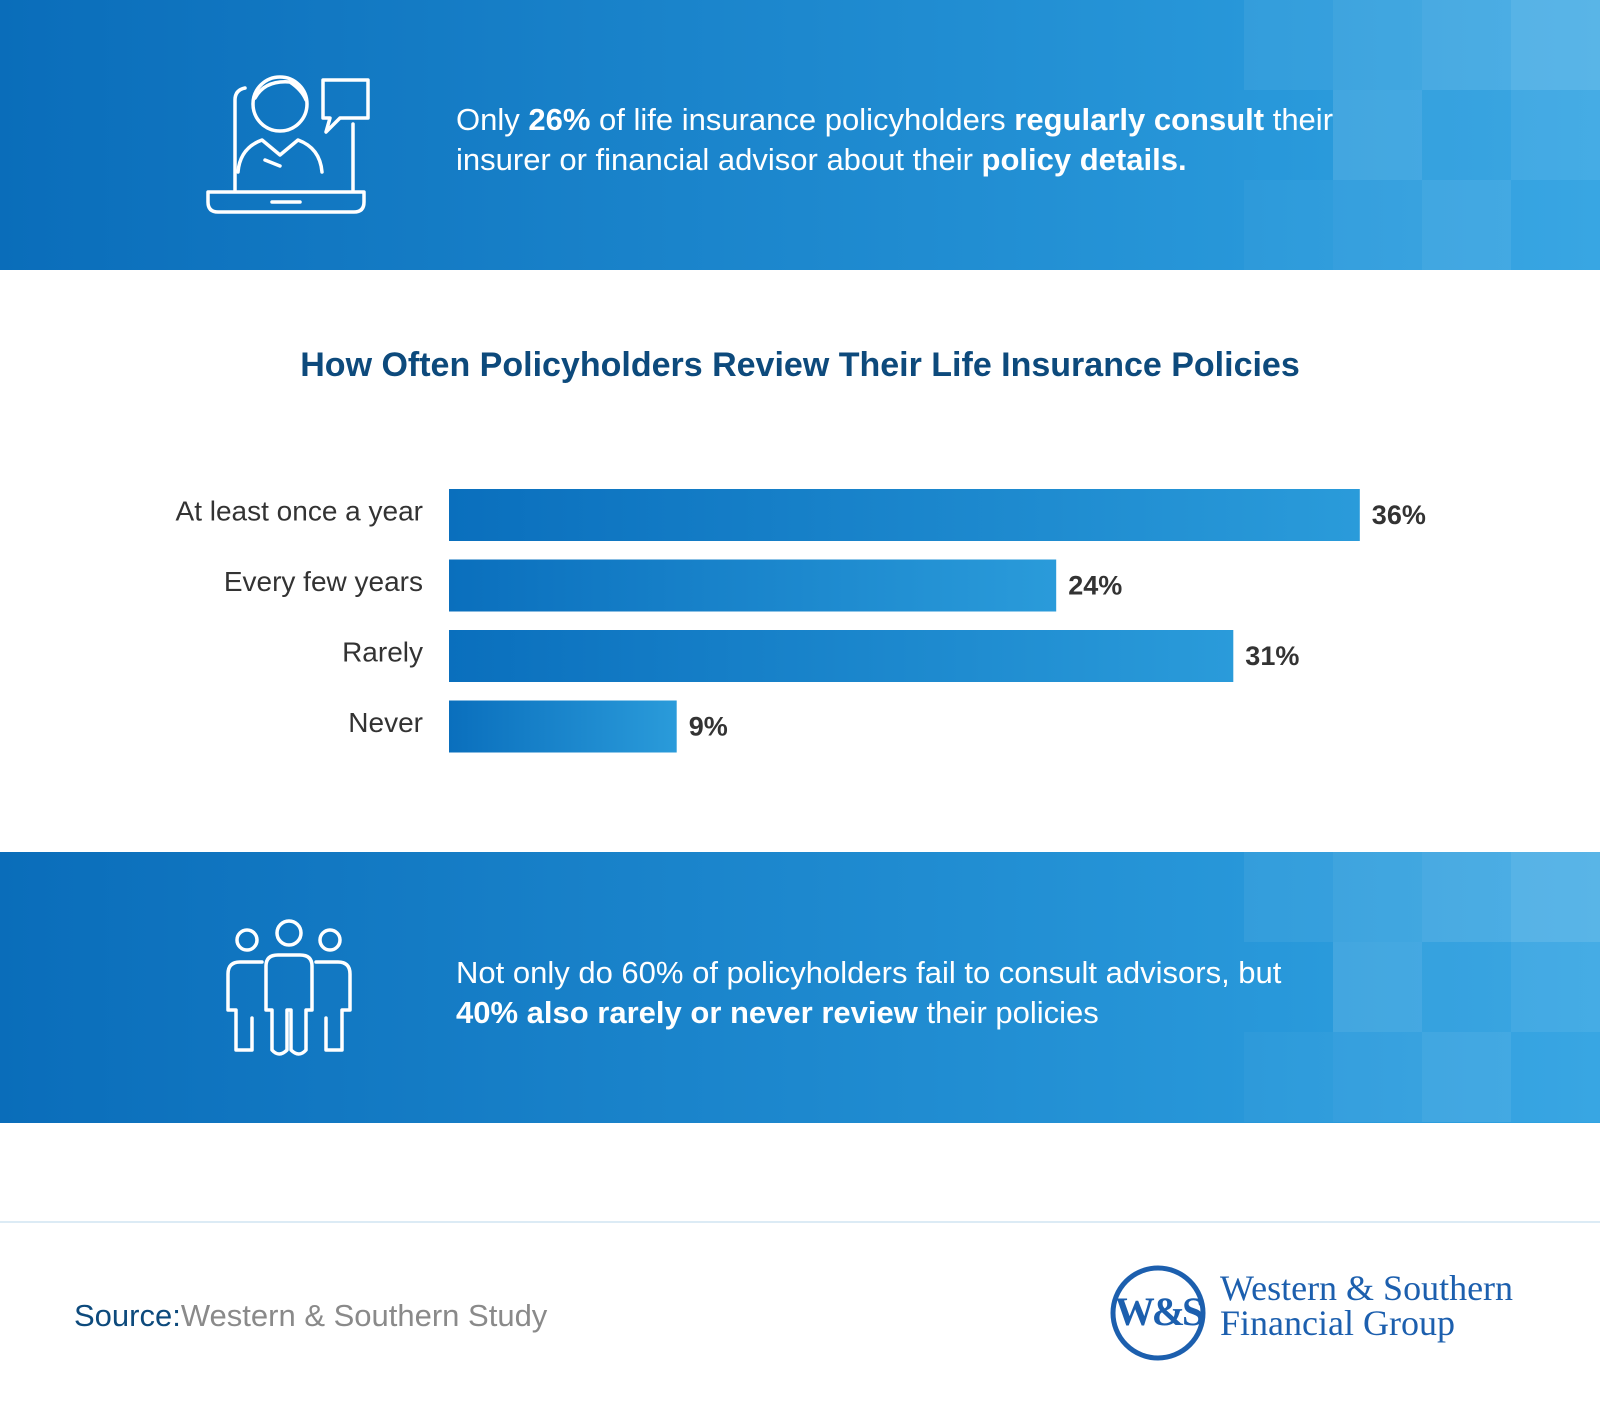 Image resolution: width=1600 pixels, height=1418 pixels. What do you see at coordinates (1095, 586) in the screenshot?
I see `value-label: 24%` at bounding box center [1095, 586].